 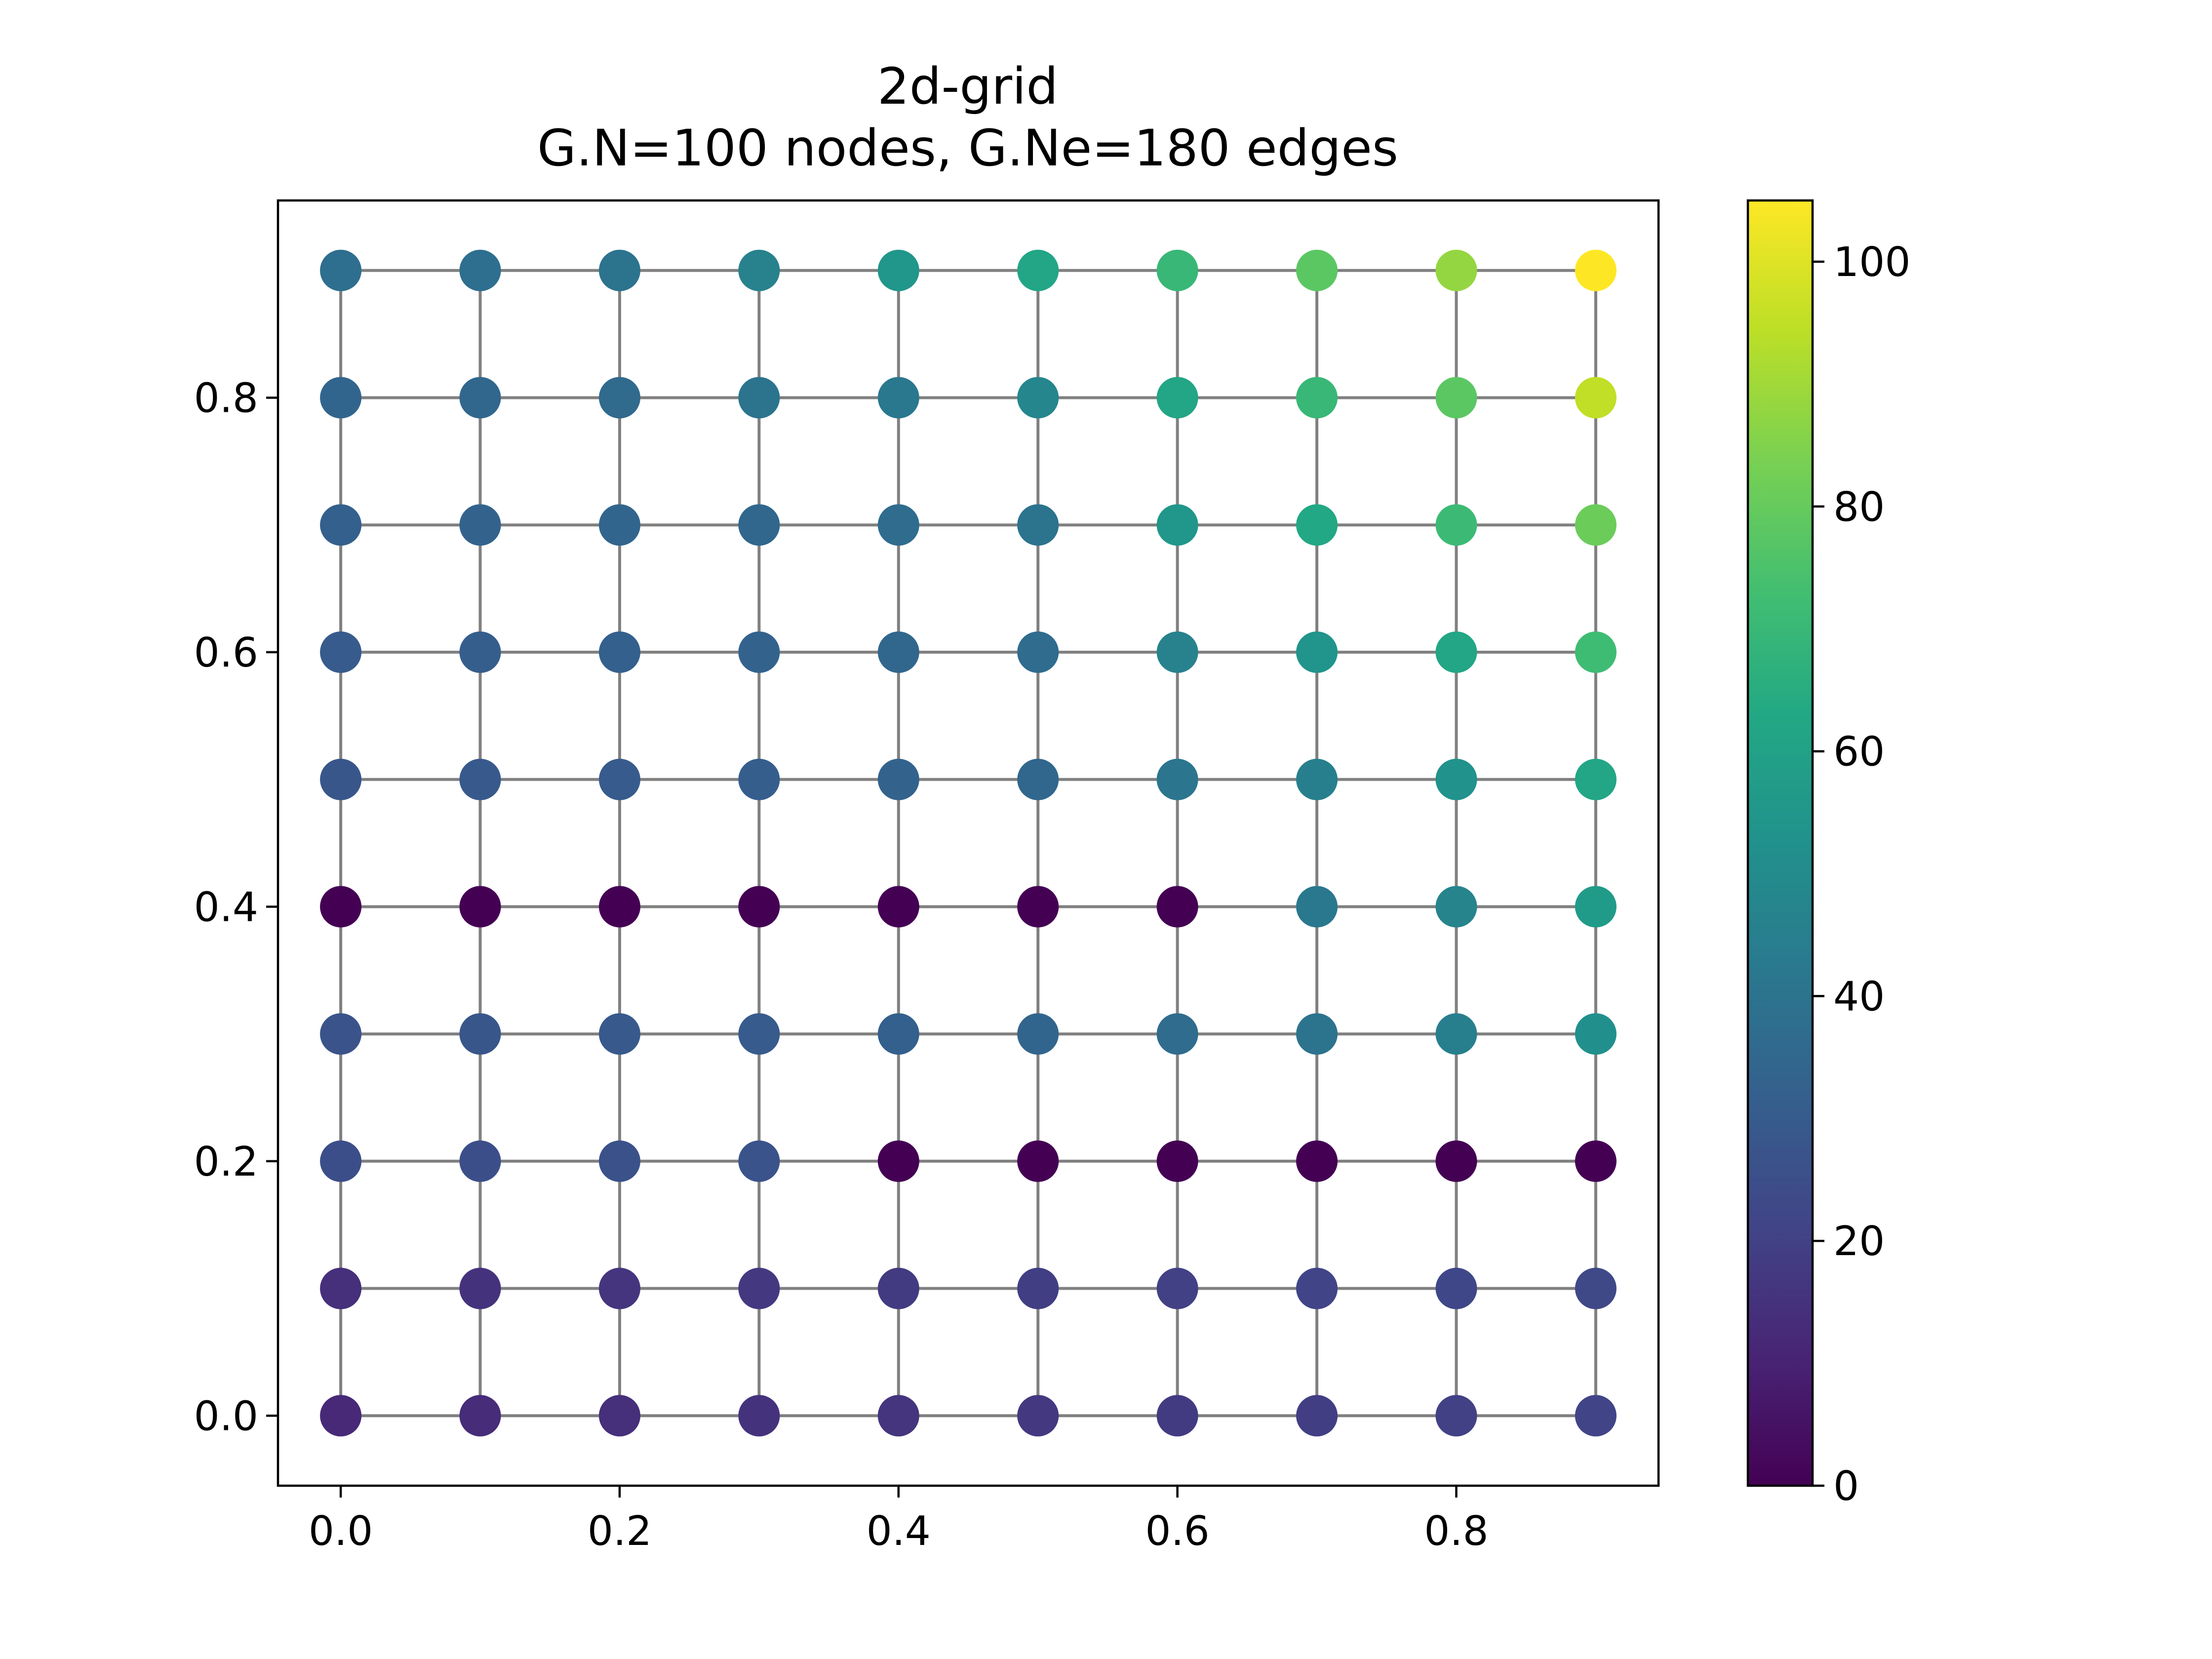 I want to click on x-axis: 0.0 0.2 0.4 0.6 0.8, so click(x=899, y=1520).